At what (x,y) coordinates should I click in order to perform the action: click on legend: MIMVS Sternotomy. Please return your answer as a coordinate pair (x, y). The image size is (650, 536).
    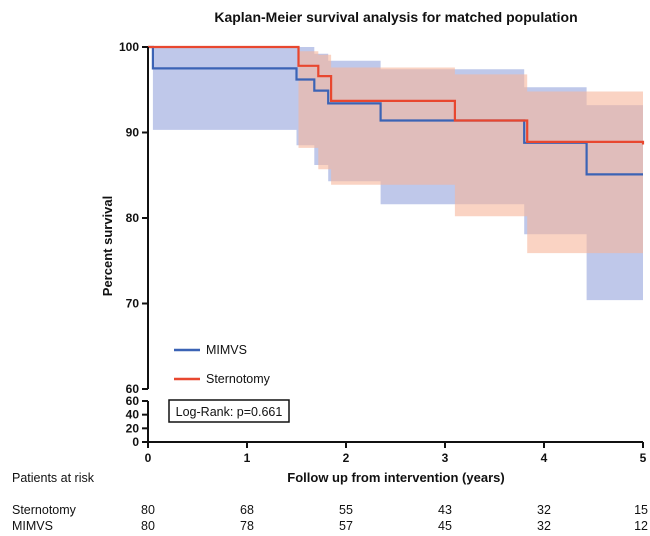
    Looking at the image, I should click on (222, 364).